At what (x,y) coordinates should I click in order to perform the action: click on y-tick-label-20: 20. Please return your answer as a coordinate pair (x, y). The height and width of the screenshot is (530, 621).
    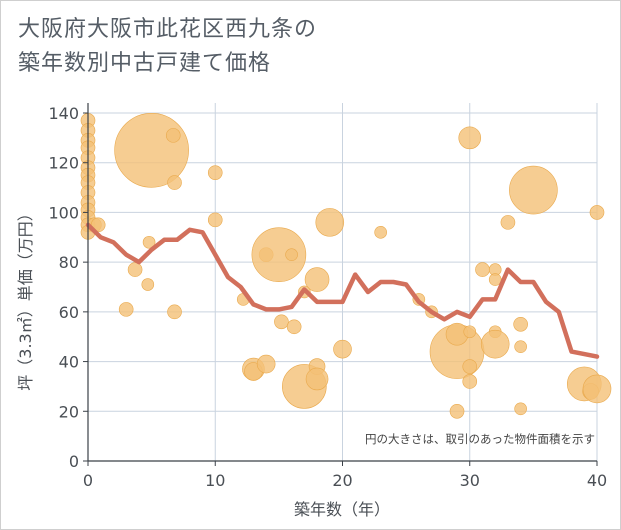
    Looking at the image, I should click on (69, 411).